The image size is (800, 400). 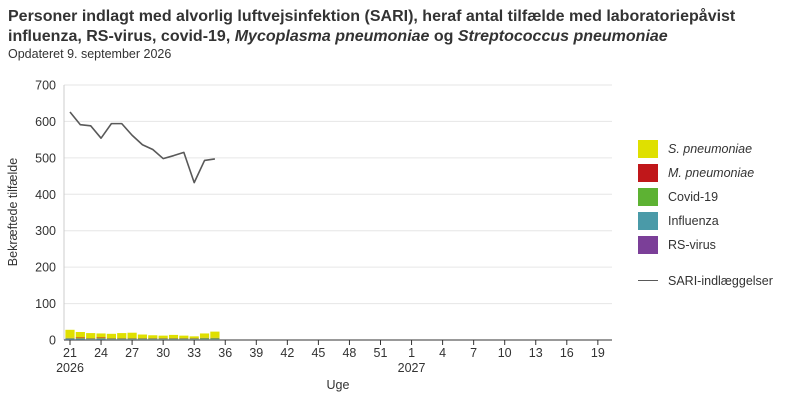 What do you see at coordinates (70, 353) in the screenshot?
I see `x-tick-label: 21` at bounding box center [70, 353].